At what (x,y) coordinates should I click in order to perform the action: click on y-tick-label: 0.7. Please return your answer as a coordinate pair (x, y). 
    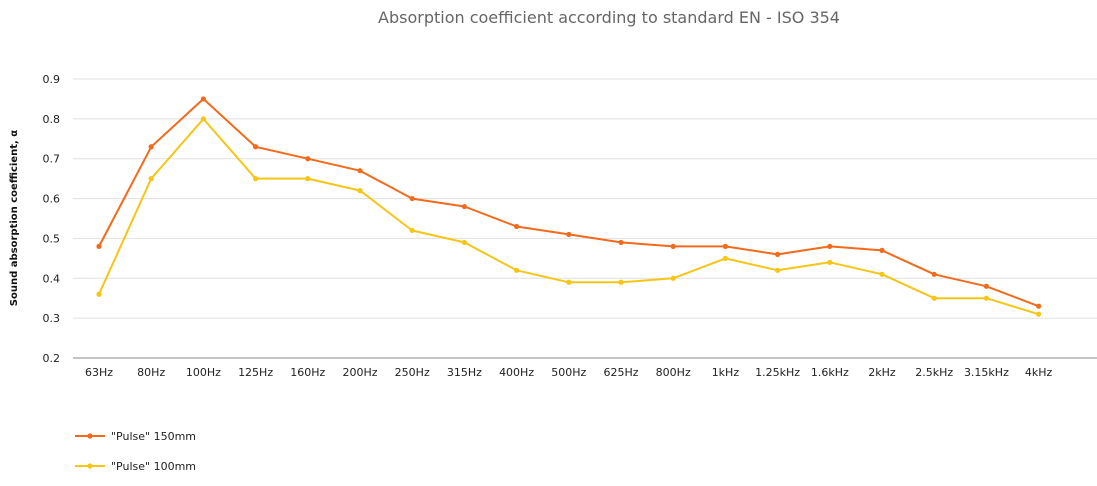
    Looking at the image, I should click on (52, 159).